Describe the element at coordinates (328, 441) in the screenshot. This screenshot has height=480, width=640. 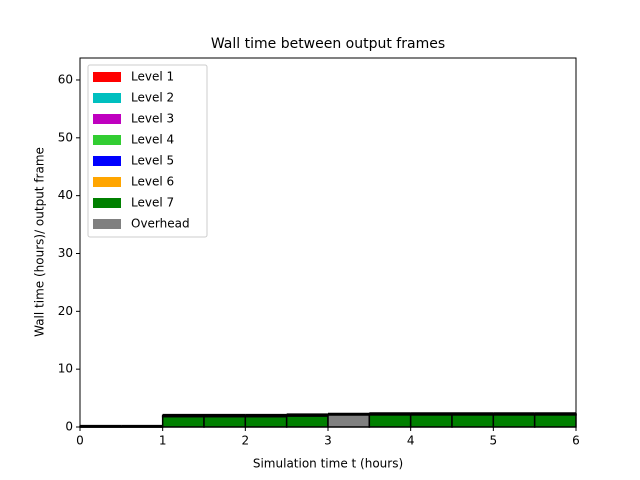
I see `x-tick-label: 3` at that location.